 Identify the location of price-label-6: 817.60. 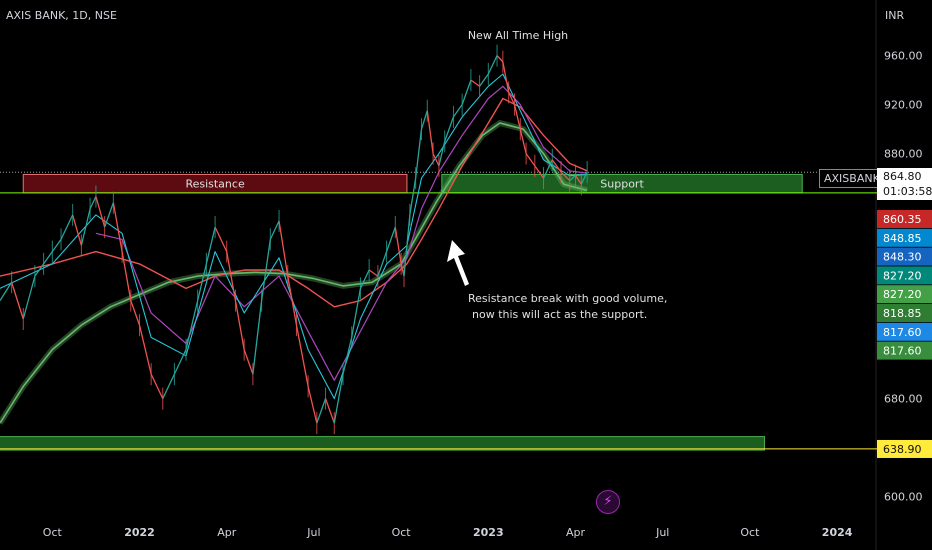
(902, 332).